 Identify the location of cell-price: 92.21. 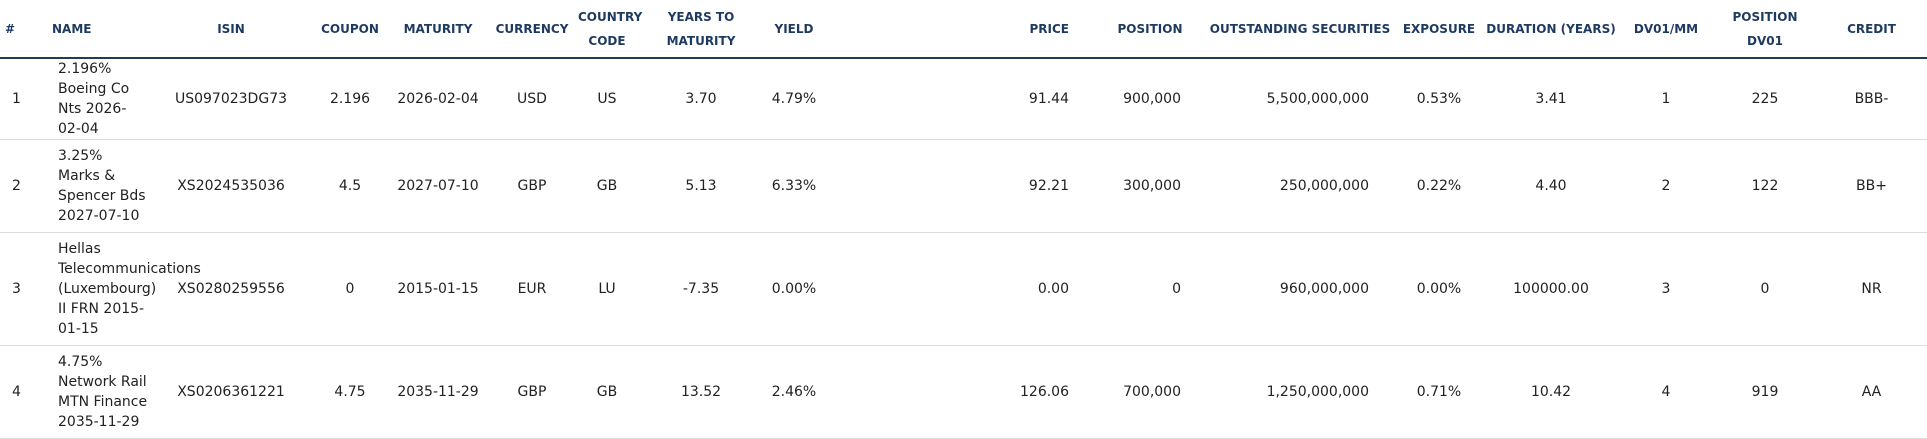
(959, 186).